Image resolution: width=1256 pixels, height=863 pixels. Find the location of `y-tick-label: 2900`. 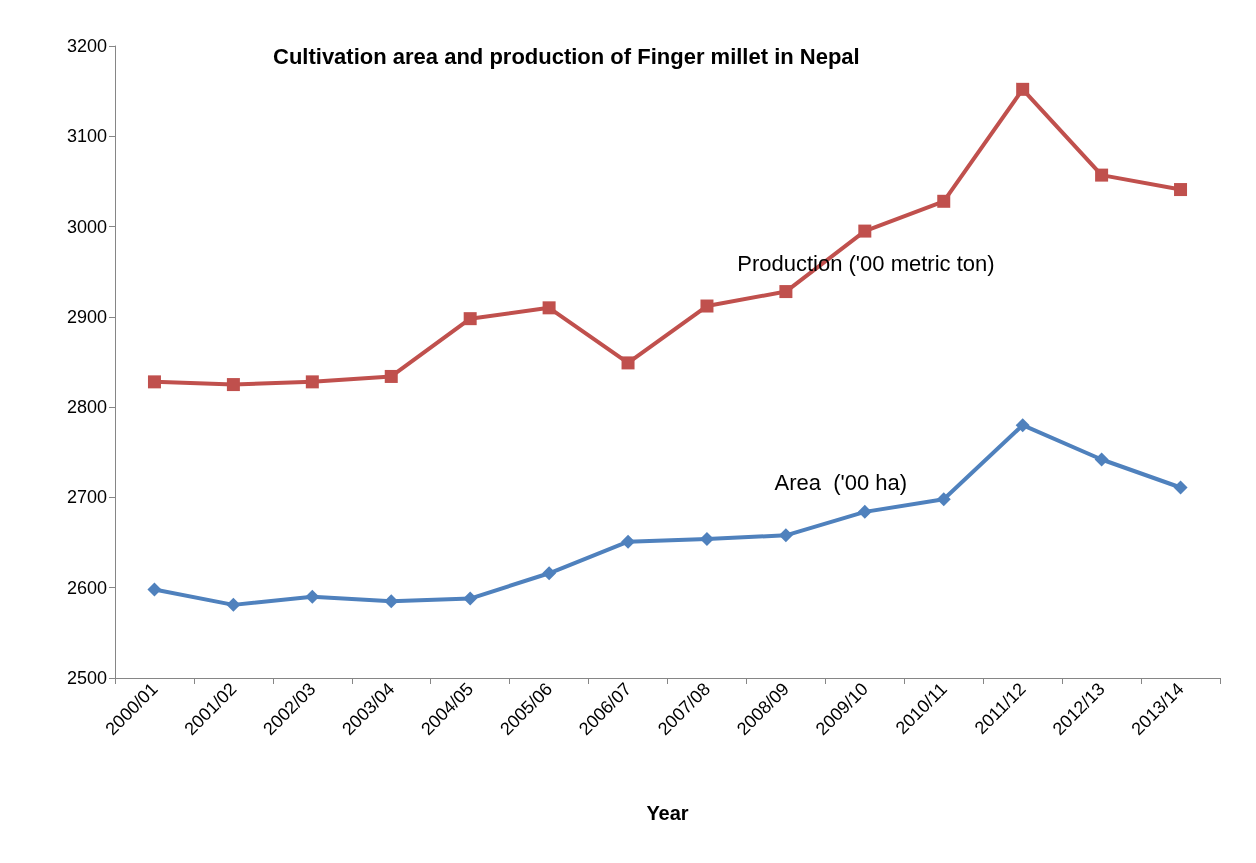

y-tick-label: 2900 is located at coordinates (86, 316).